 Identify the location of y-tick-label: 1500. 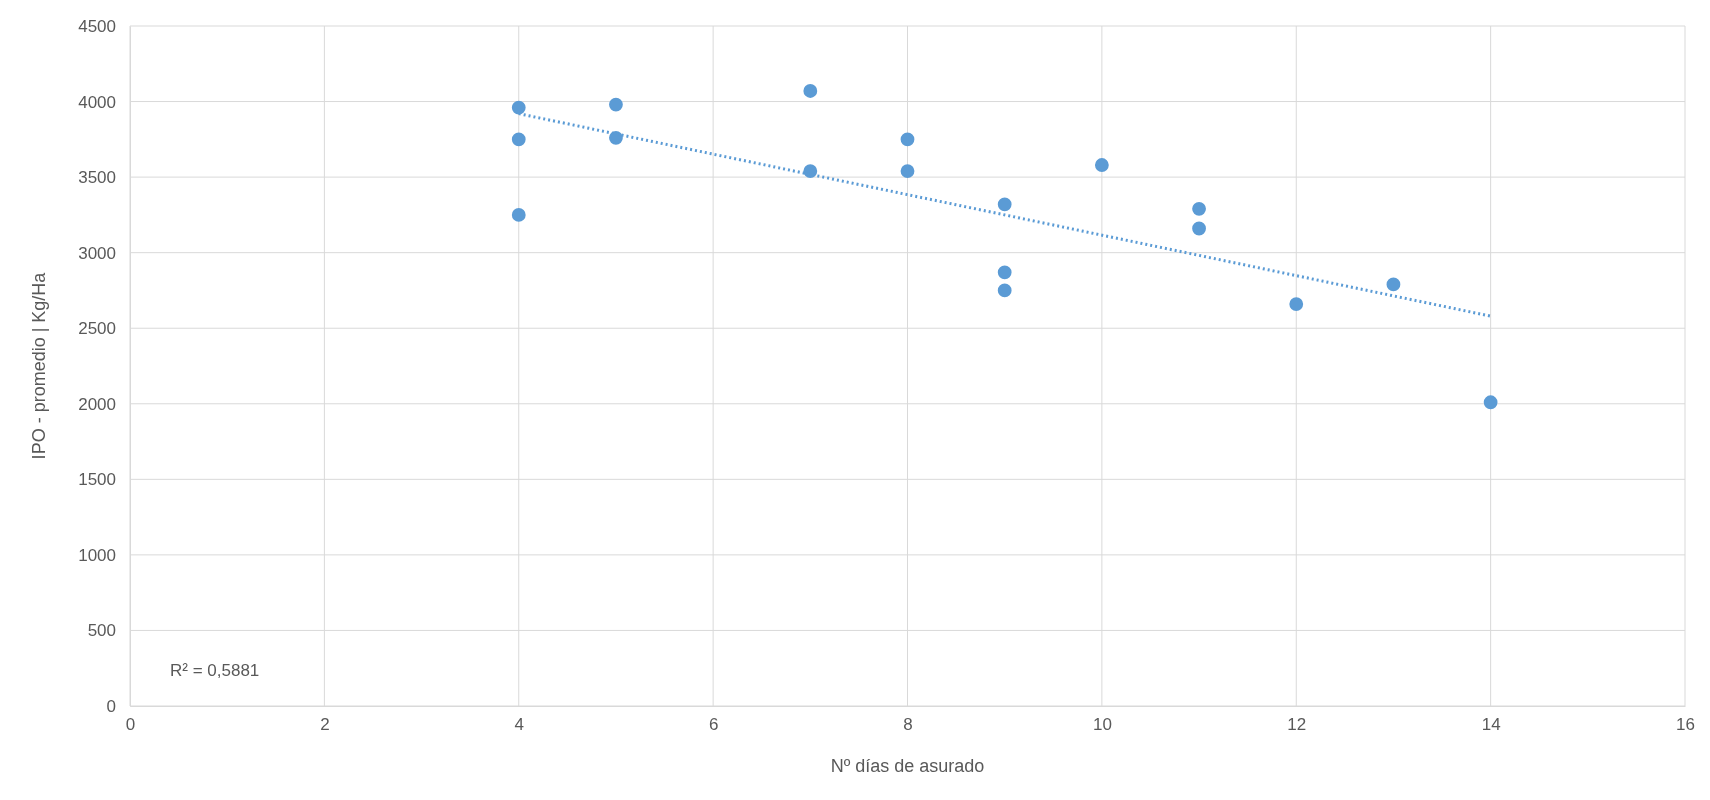
(97, 480).